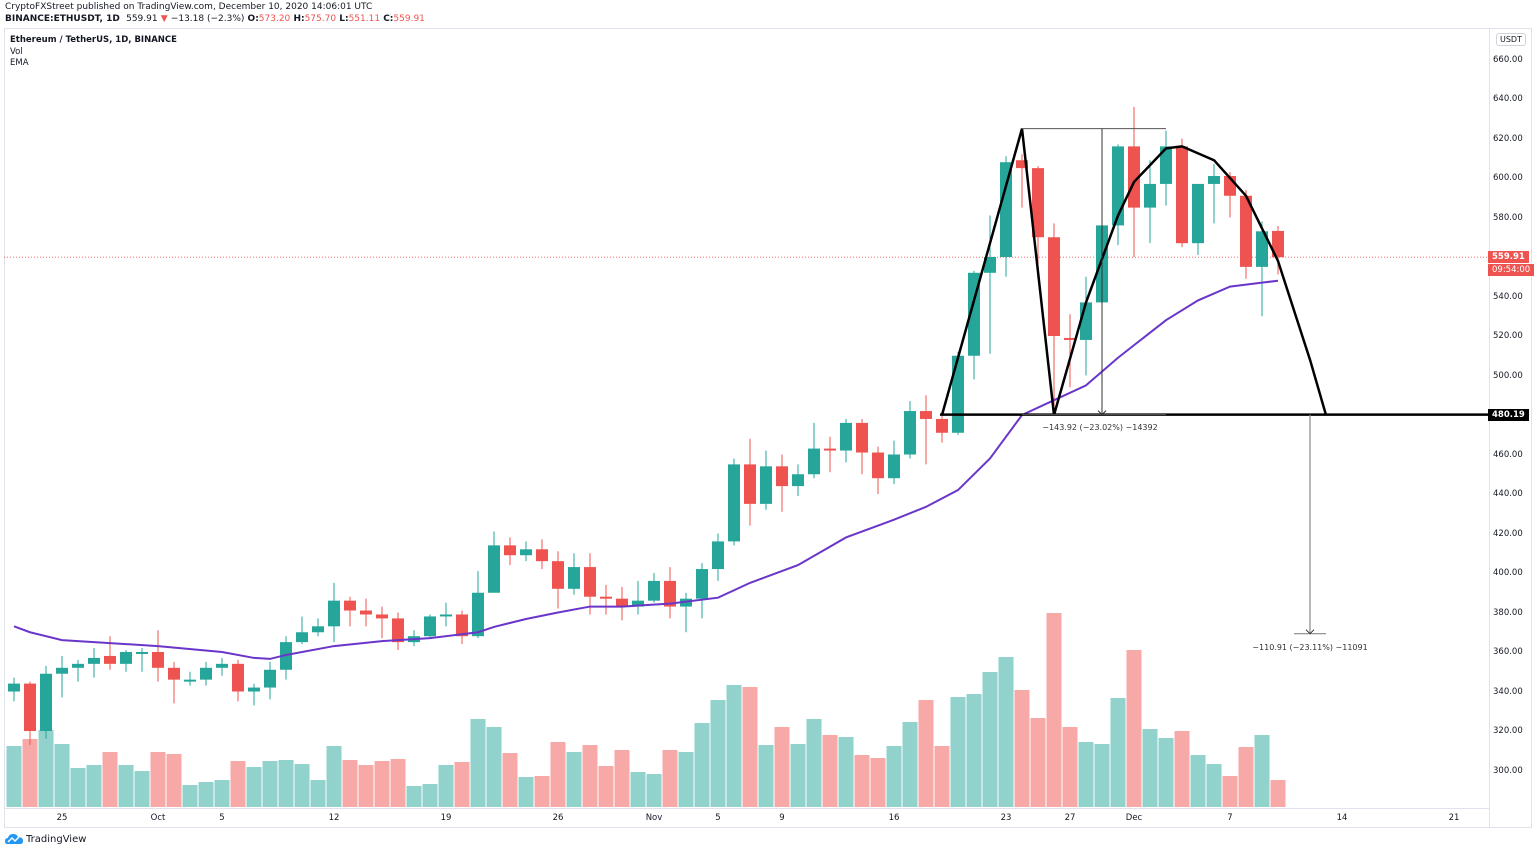 The image size is (1536, 852). What do you see at coordinates (388, 19) in the screenshot?
I see `close-label: C:` at bounding box center [388, 19].